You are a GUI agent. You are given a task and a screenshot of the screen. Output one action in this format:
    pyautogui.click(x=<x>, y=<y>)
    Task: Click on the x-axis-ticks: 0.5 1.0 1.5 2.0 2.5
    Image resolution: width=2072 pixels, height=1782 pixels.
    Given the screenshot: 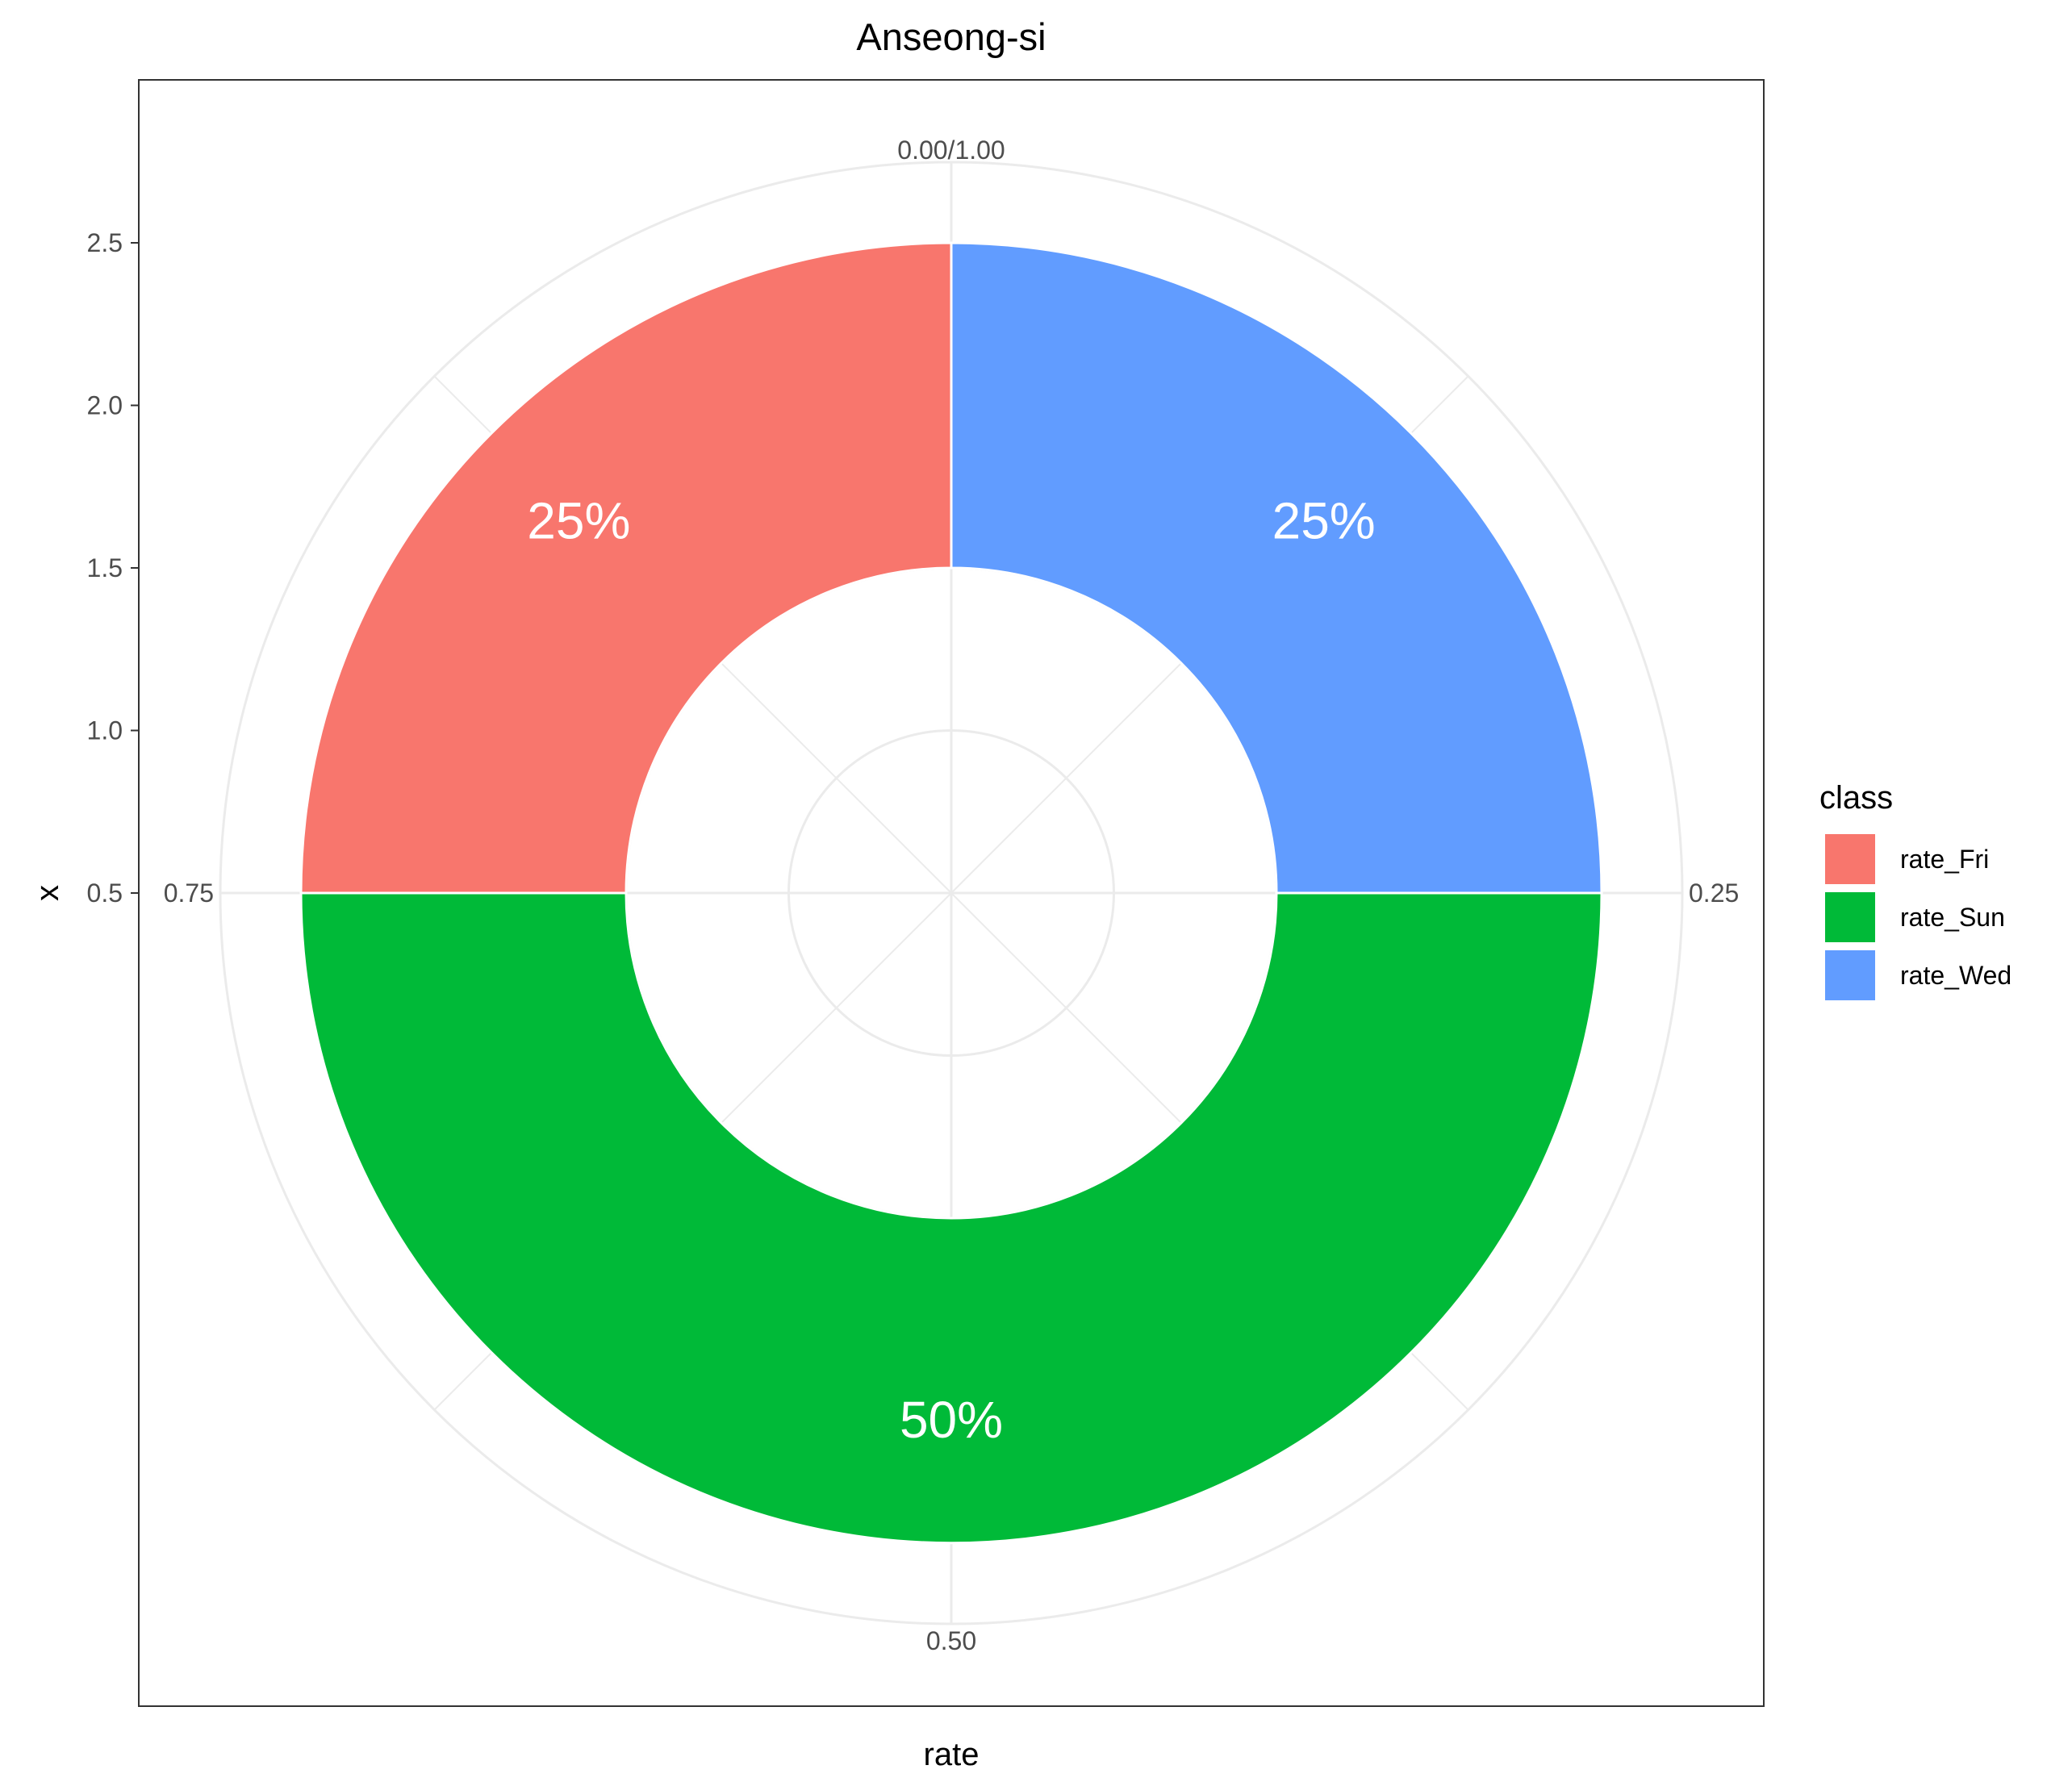 What is the action you would take?
    pyautogui.click(x=113, y=568)
    